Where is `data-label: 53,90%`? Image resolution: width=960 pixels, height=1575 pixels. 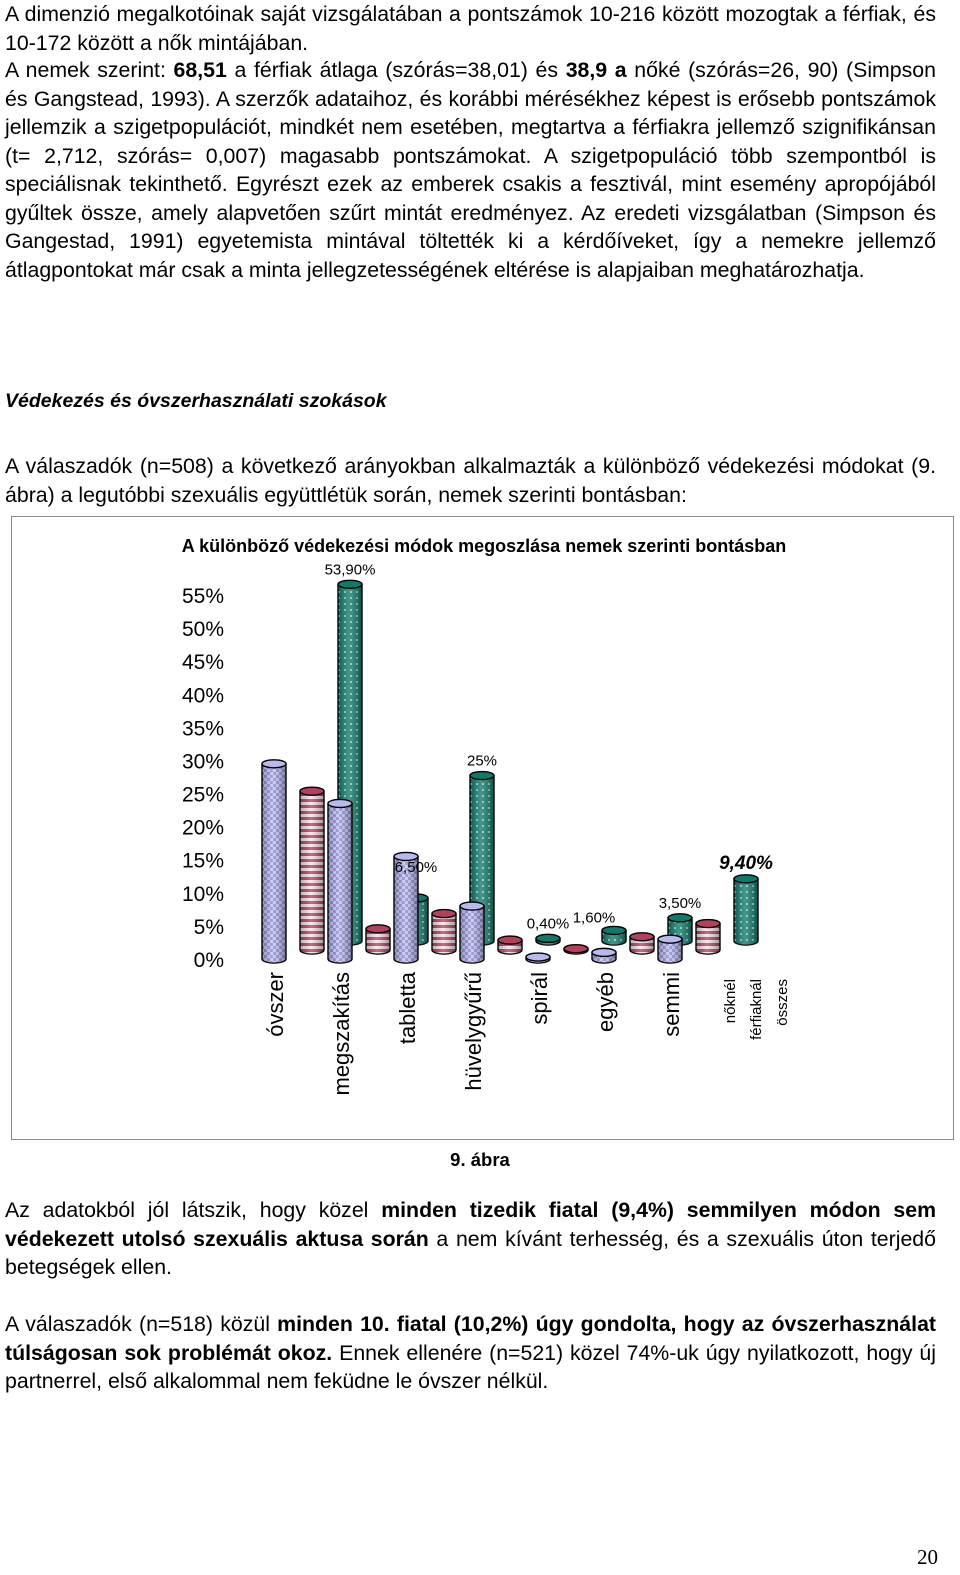 data-label: 53,90% is located at coordinates (350, 569).